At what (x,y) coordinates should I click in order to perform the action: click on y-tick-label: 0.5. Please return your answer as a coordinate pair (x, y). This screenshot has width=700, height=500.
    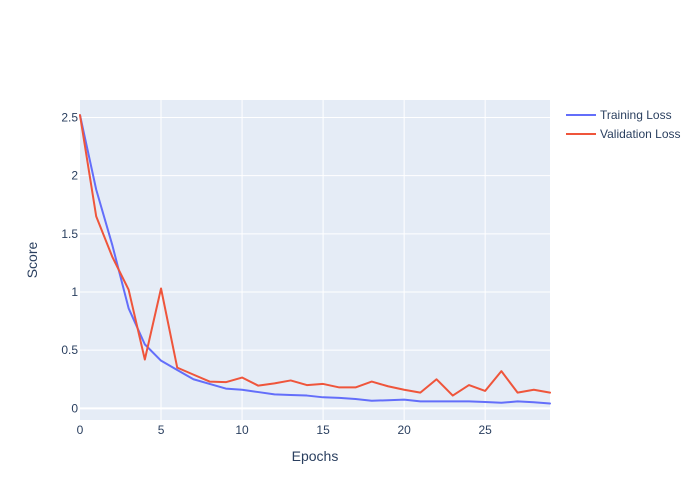
    Looking at the image, I should click on (69, 350).